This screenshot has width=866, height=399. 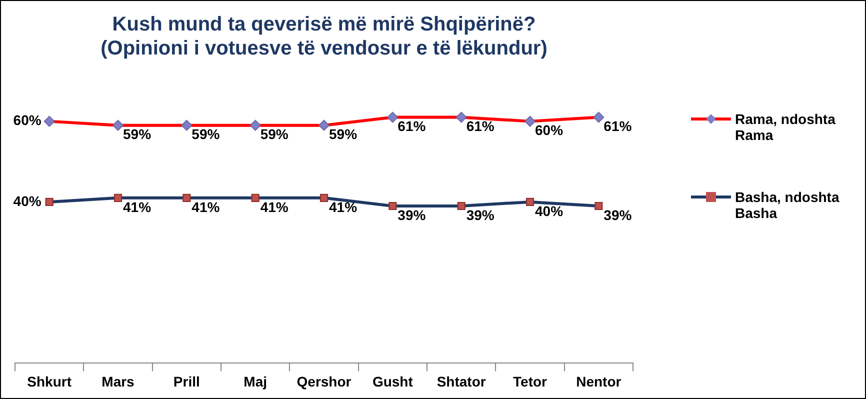 I want to click on x-tick-label: Tetor, so click(x=530, y=381).